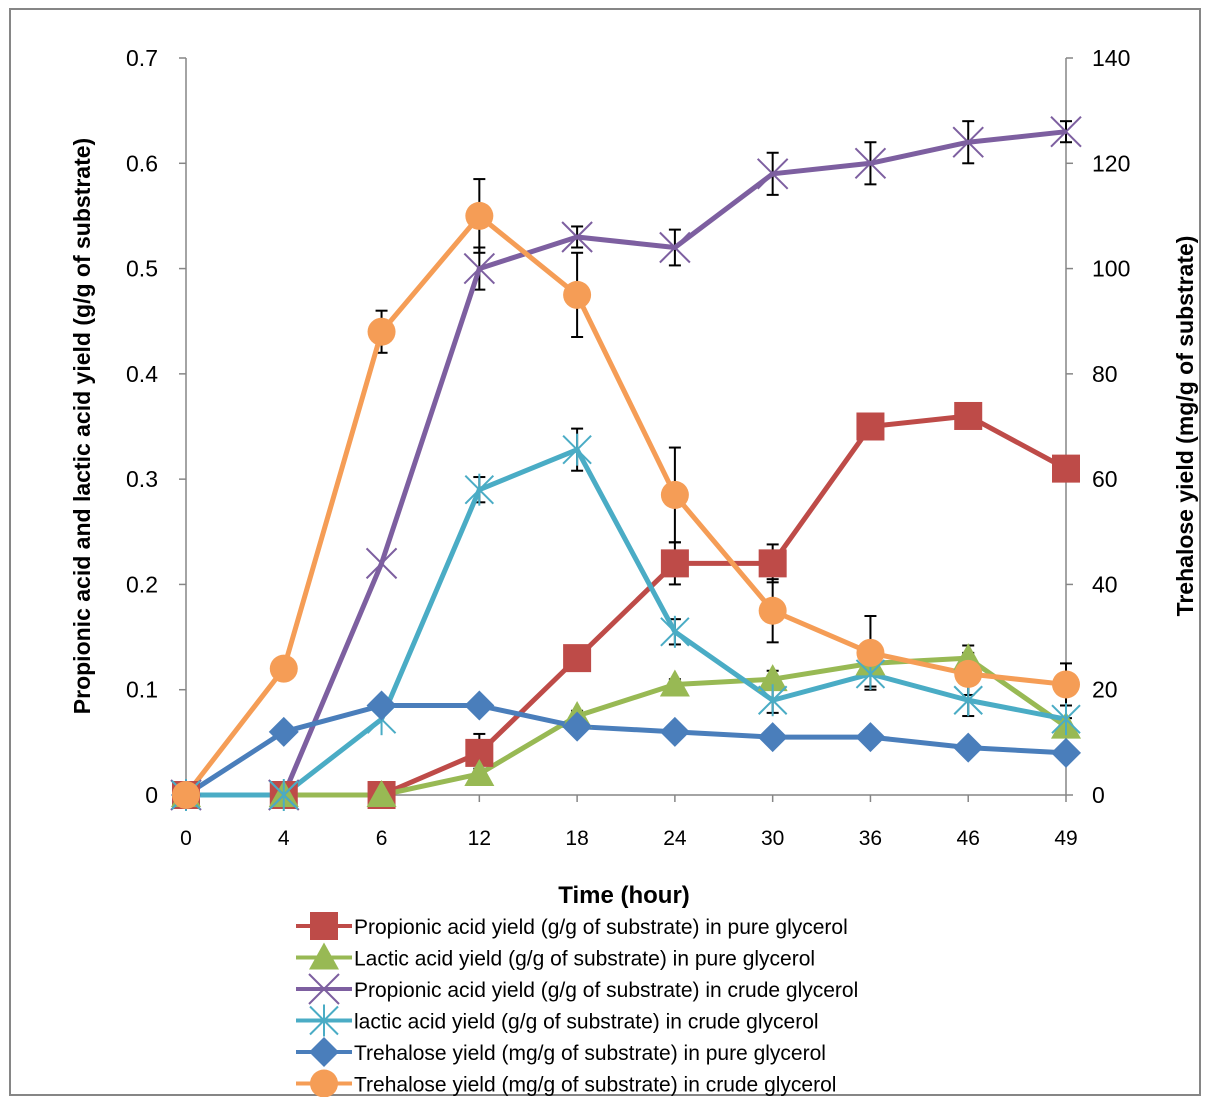 This screenshot has width=1206, height=1102. What do you see at coordinates (382, 838) in the screenshot?
I see `x-tick-label: 6` at bounding box center [382, 838].